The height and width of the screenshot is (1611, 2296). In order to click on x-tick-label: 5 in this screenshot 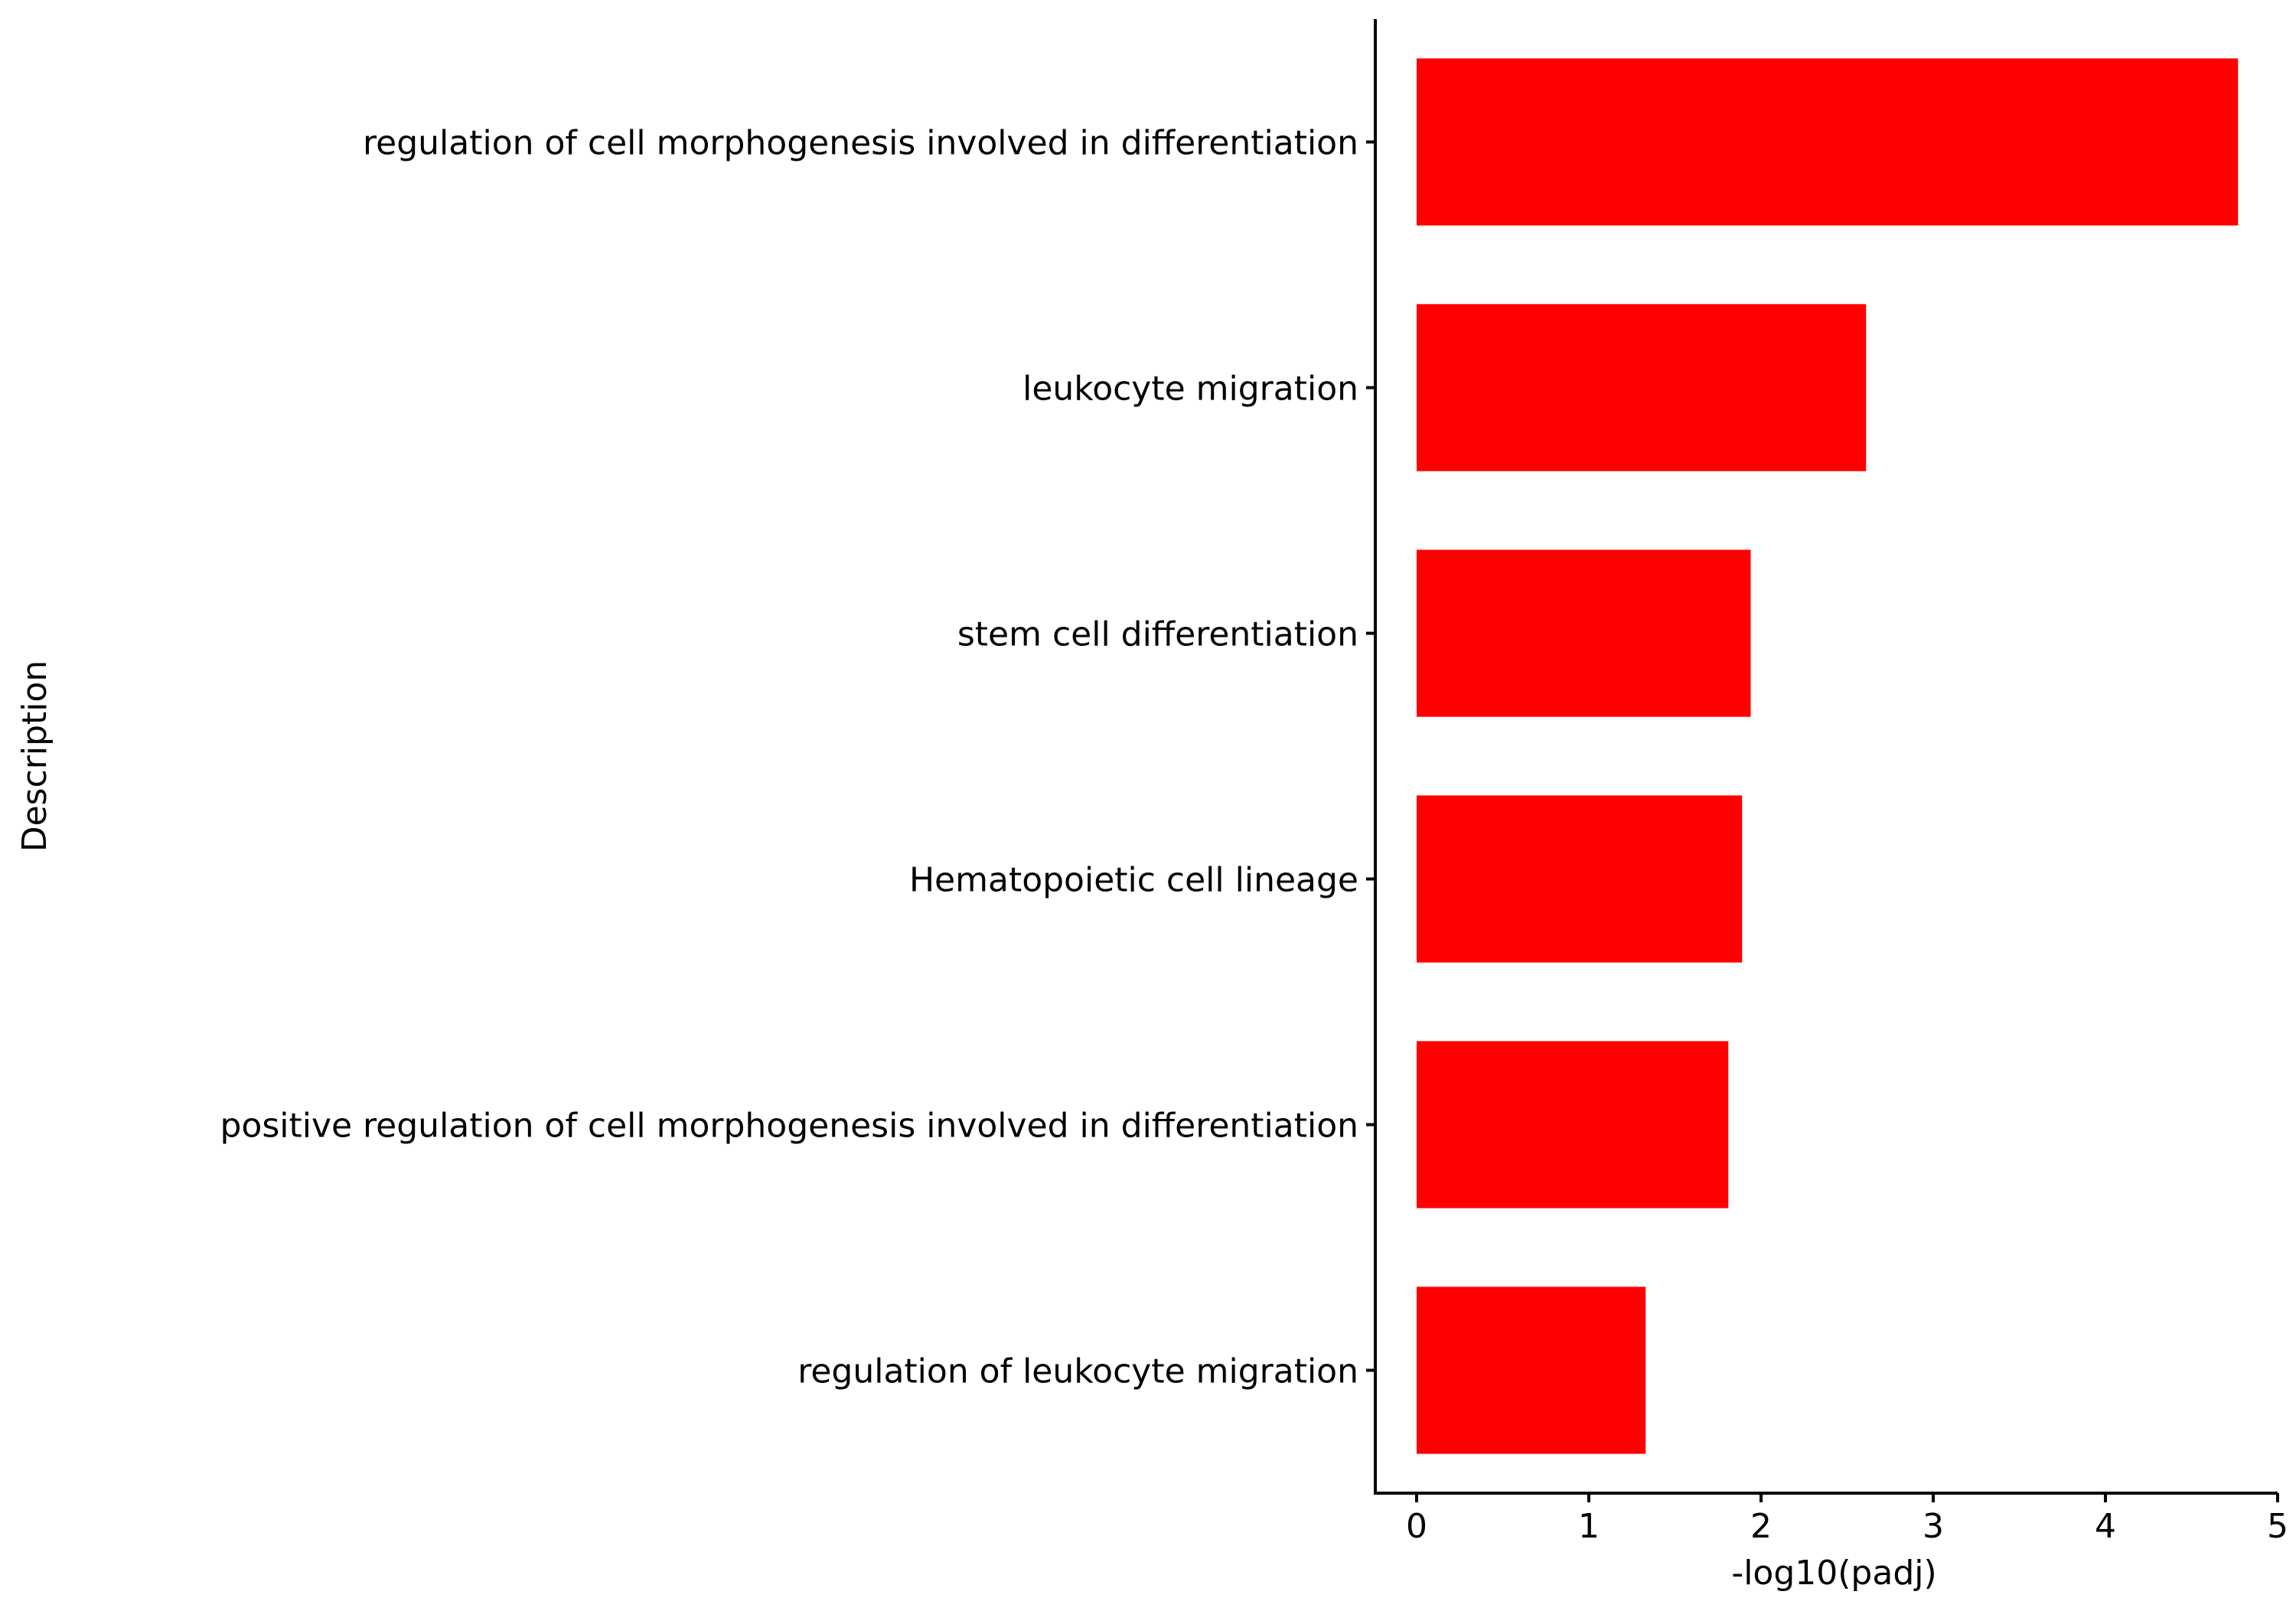, I will do `click(2277, 1526)`.